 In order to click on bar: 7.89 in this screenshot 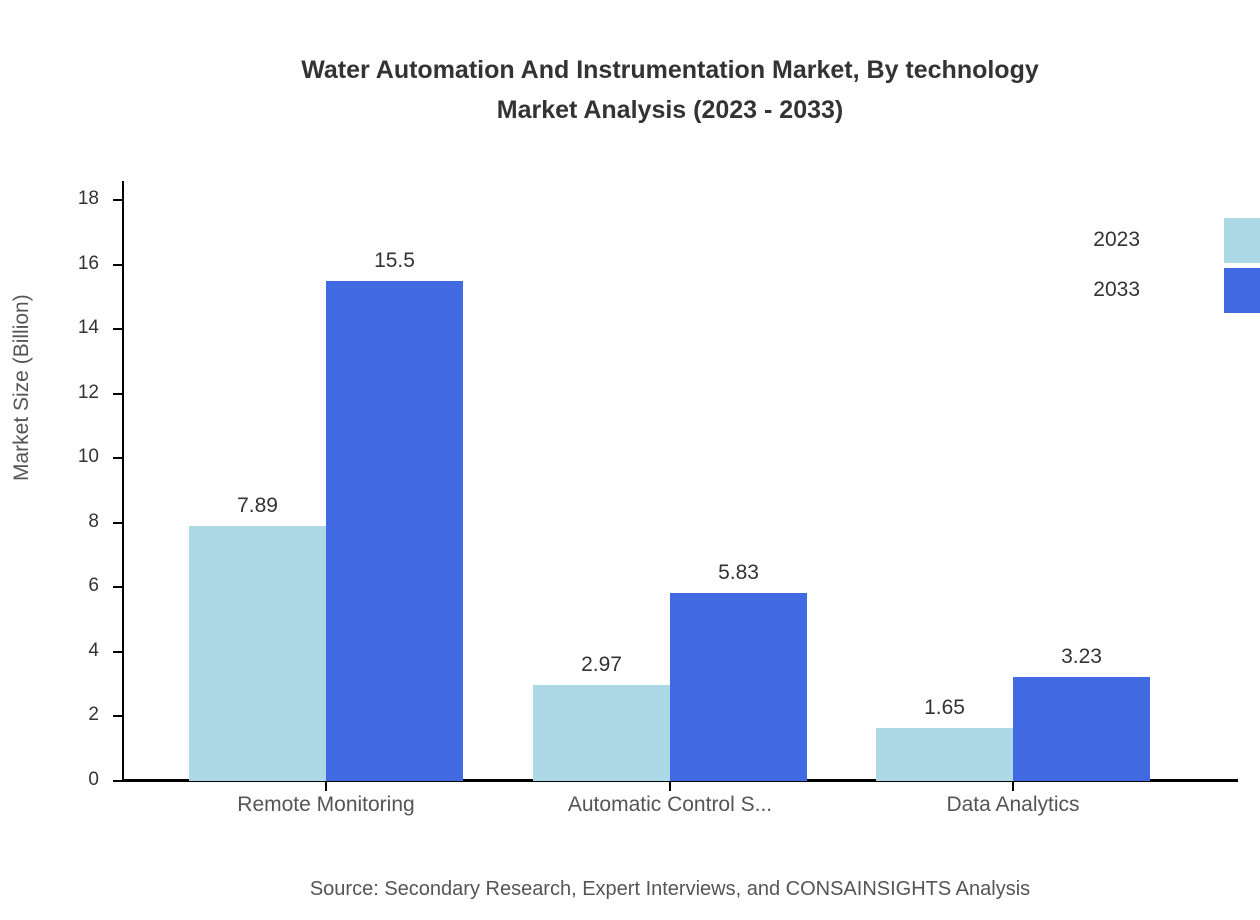, I will do `click(257, 637)`.